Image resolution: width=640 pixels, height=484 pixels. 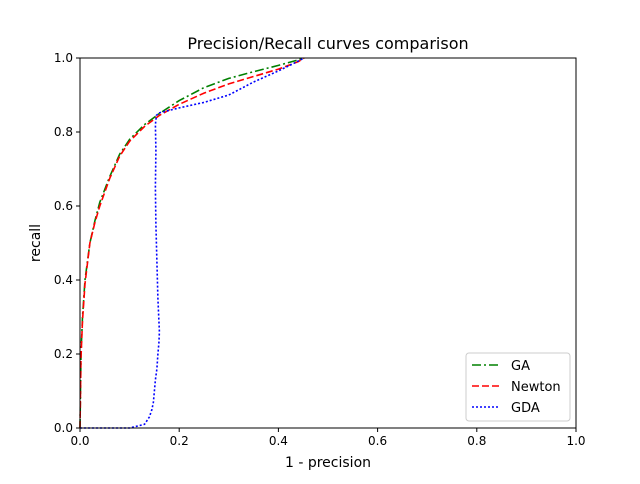 I want to click on y-tick-label: 0.4, so click(x=63, y=280).